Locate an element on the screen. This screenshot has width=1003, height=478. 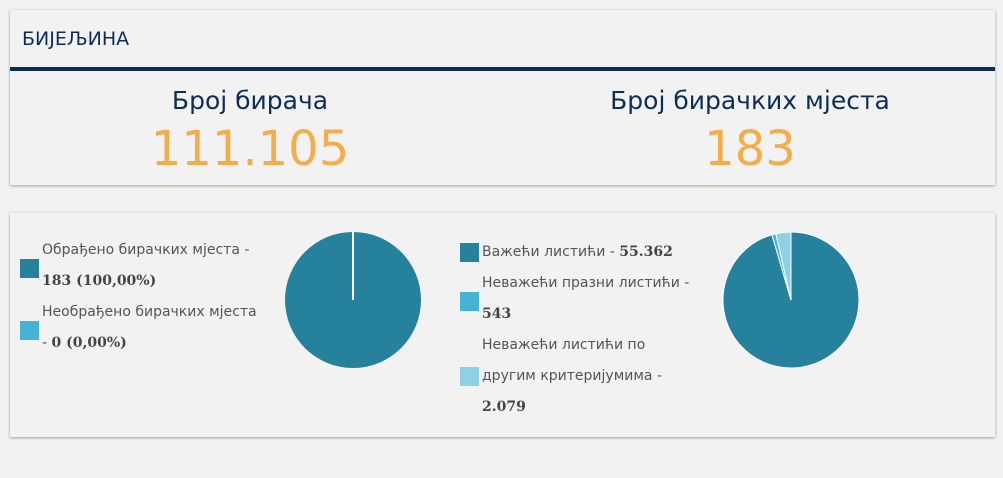
legend-label: Неважећи празни листићи - is located at coordinates (586, 283).